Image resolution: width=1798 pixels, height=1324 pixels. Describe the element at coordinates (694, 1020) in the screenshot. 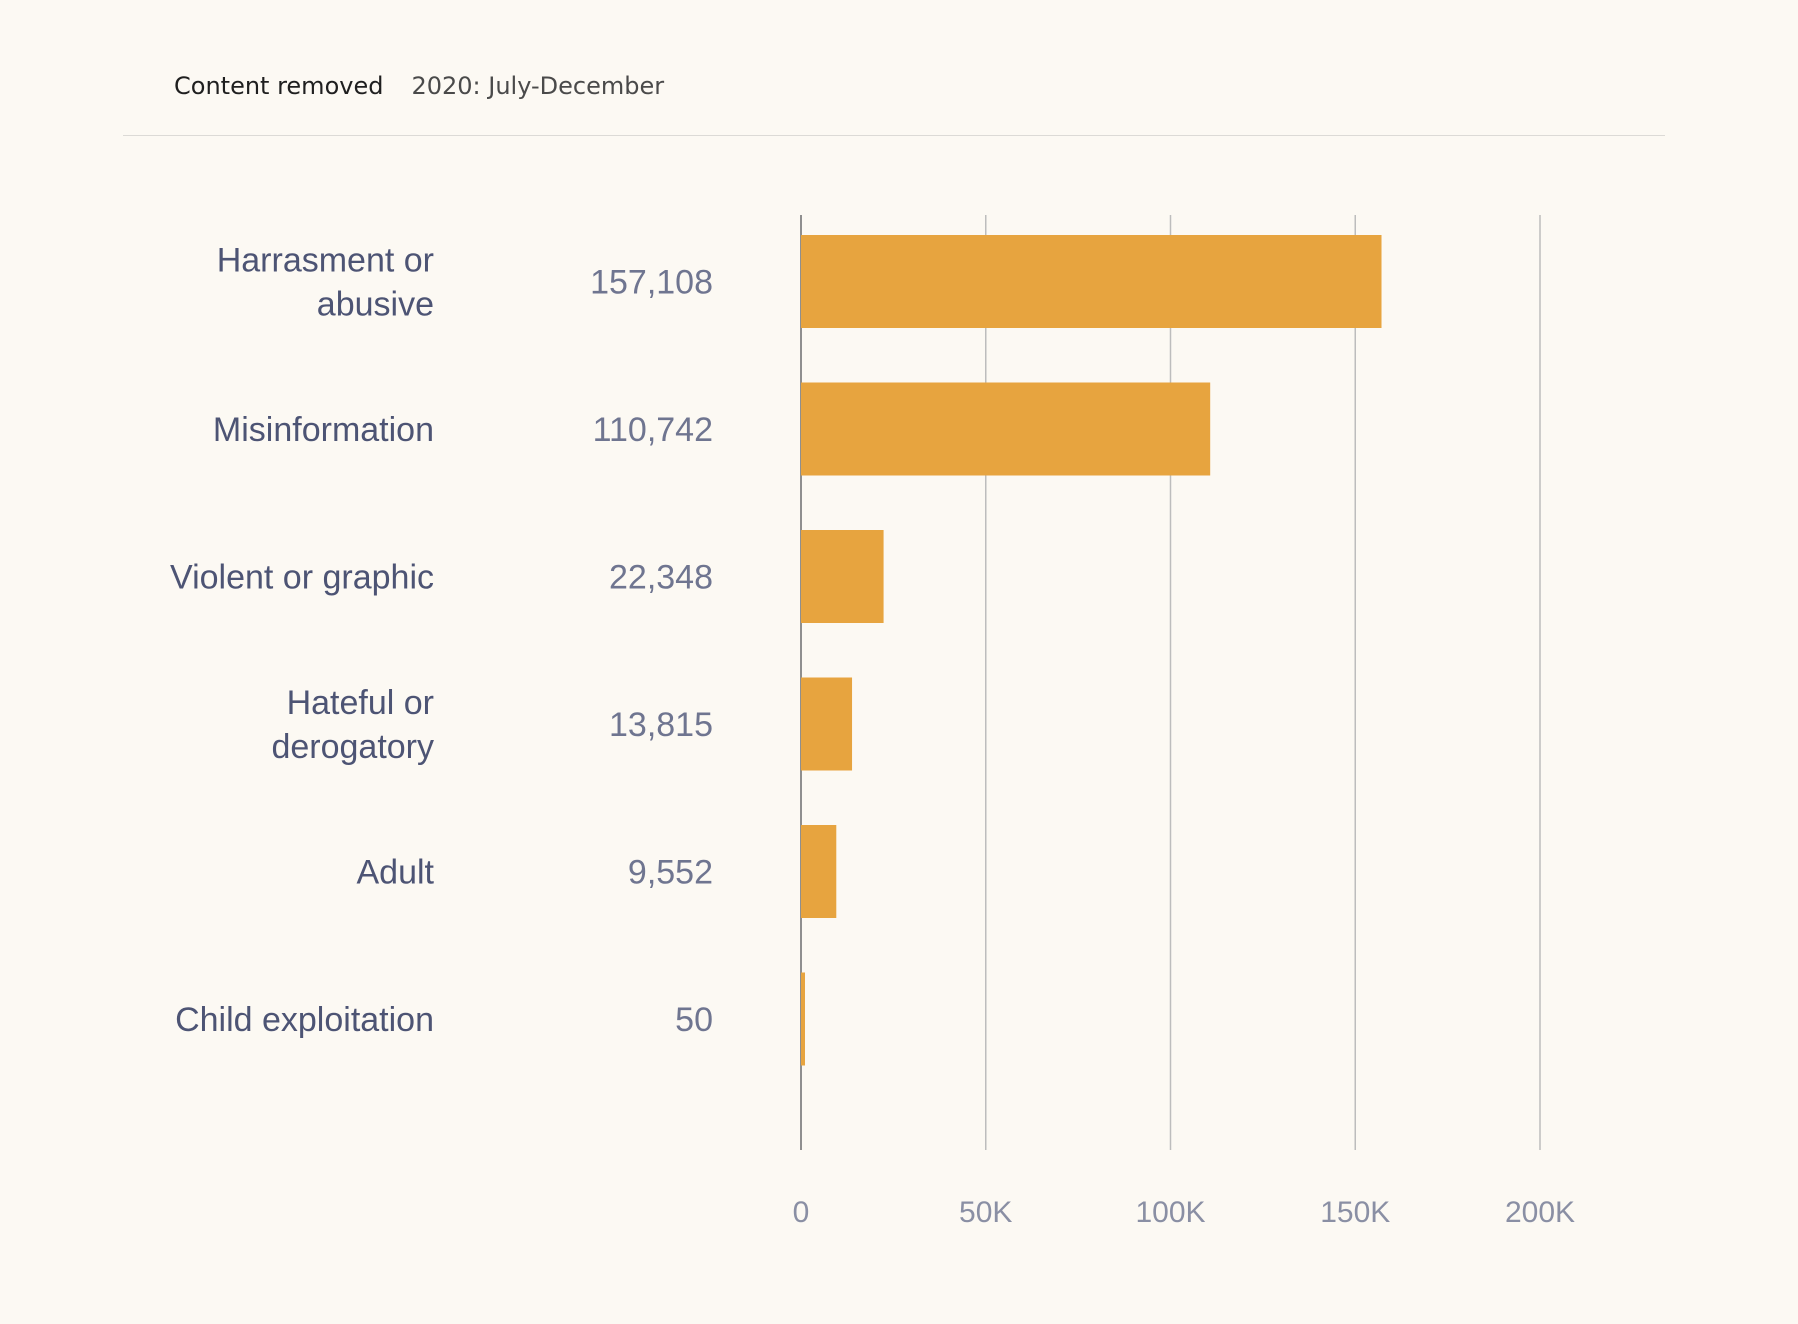

I see `value-label: 50` at that location.